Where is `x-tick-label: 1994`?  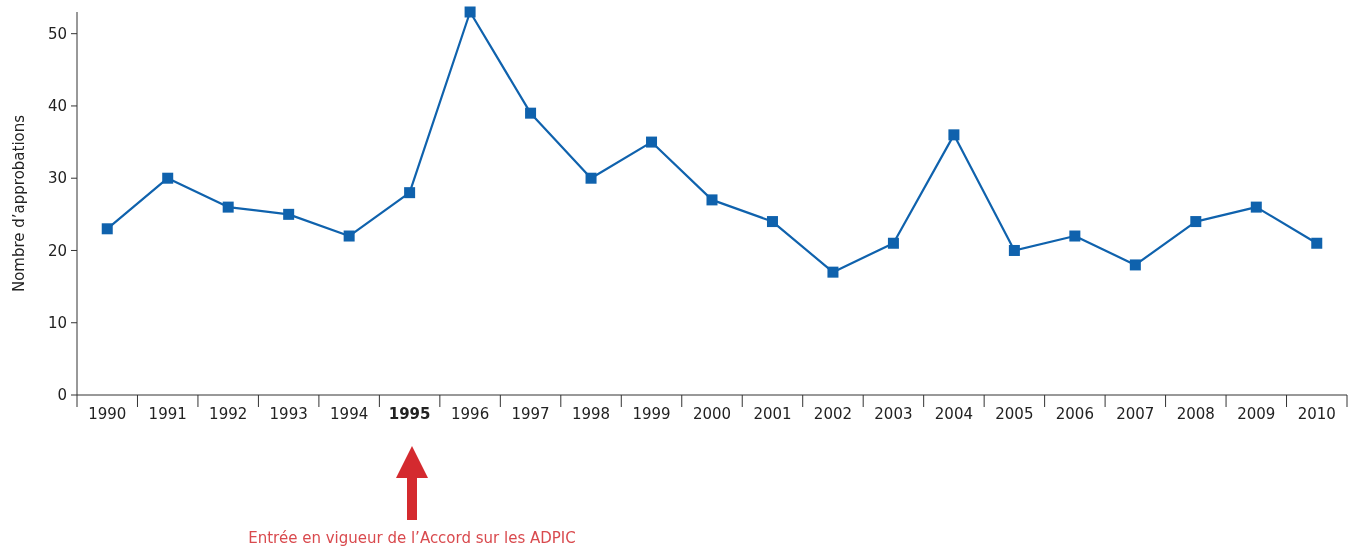
x-tick-label: 1994 is located at coordinates (349, 414).